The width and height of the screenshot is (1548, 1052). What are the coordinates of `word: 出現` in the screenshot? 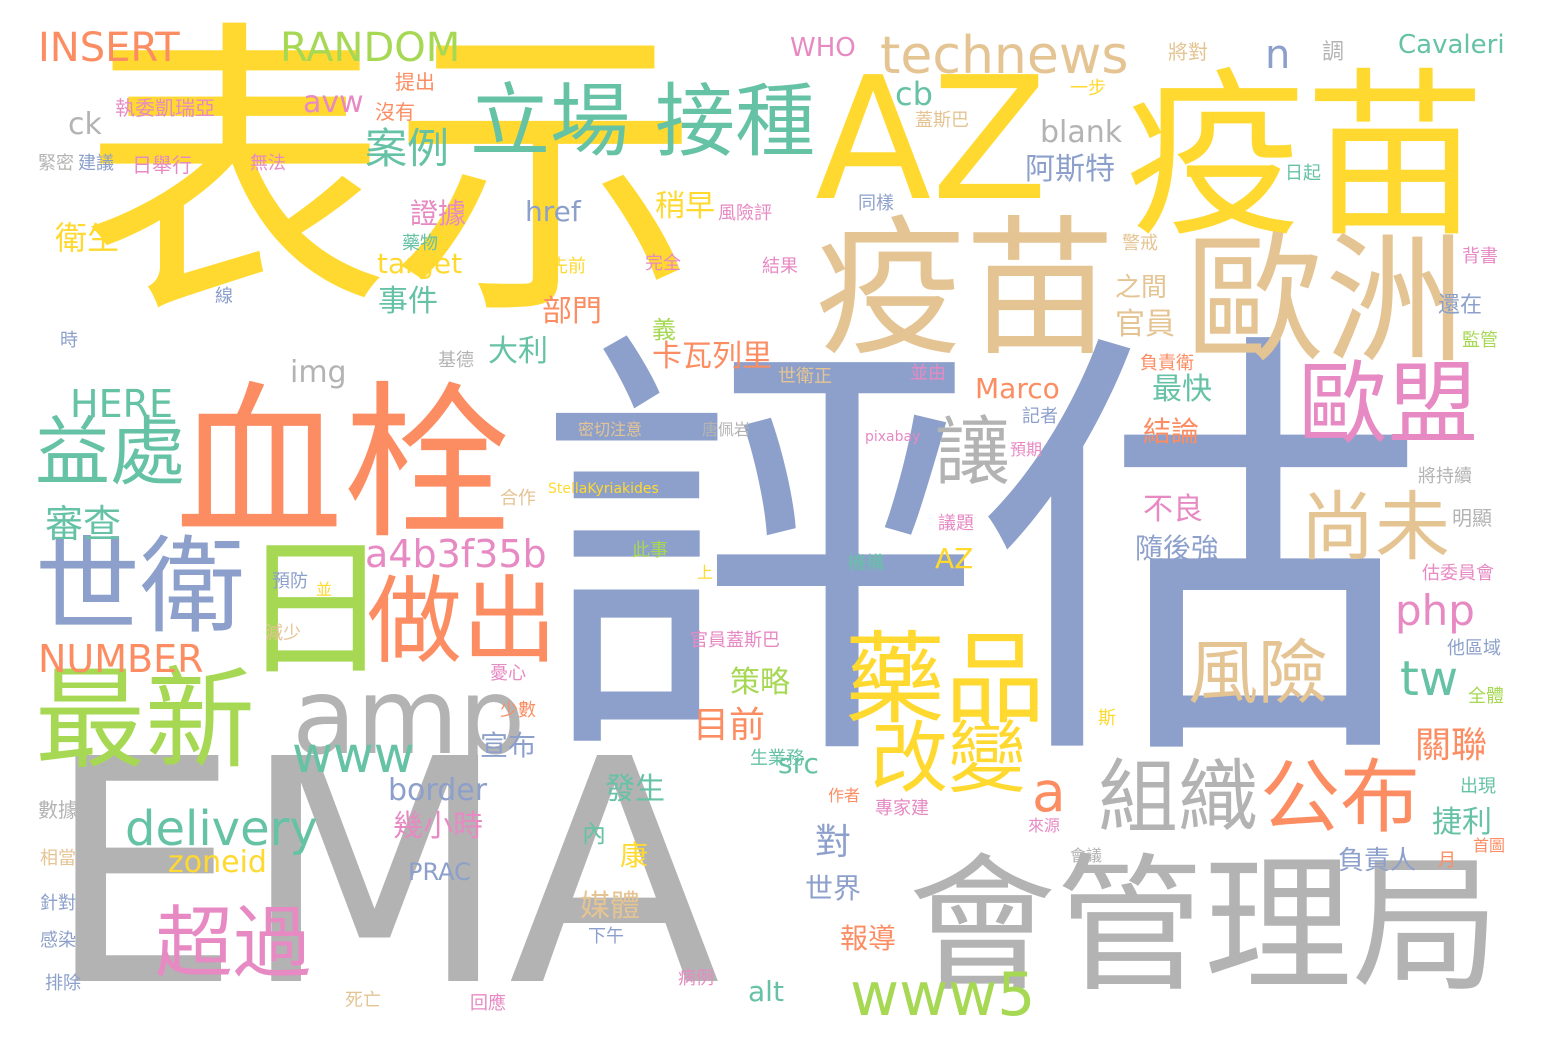 It's located at (1478, 786).